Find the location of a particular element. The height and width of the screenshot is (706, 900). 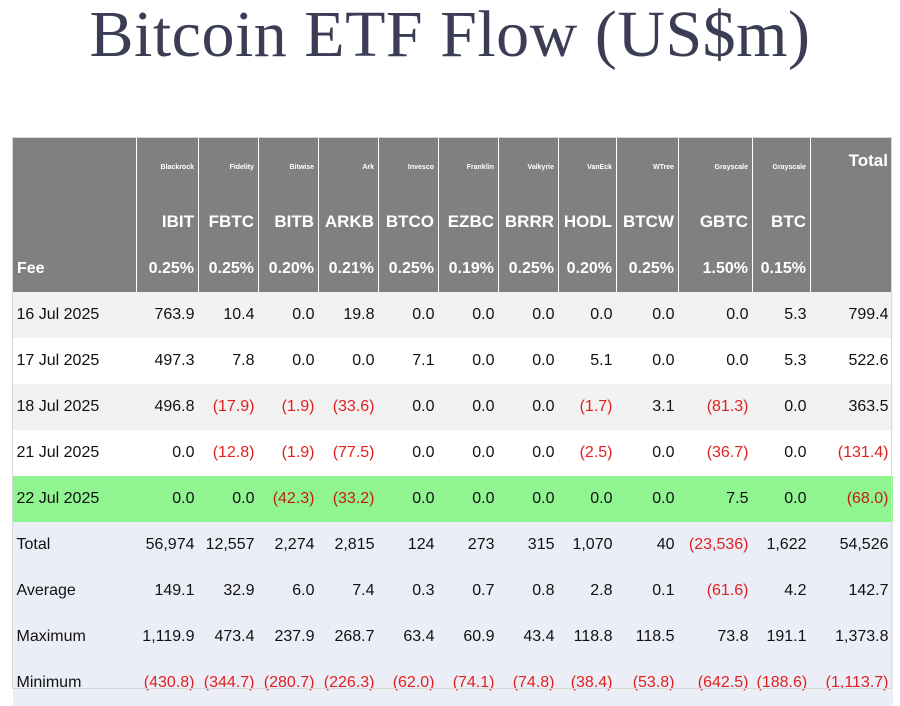

total-cell: (68.0) is located at coordinates (851, 499).